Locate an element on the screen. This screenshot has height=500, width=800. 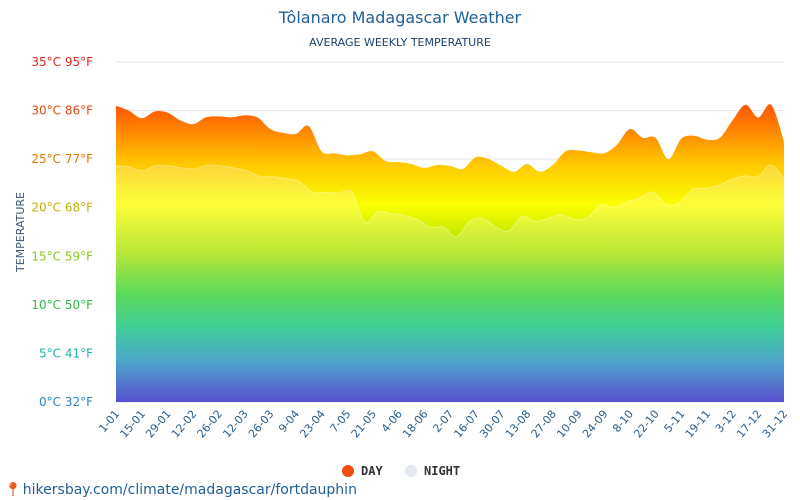
y-tick-label: 35°C 95°F is located at coordinates (62, 62).